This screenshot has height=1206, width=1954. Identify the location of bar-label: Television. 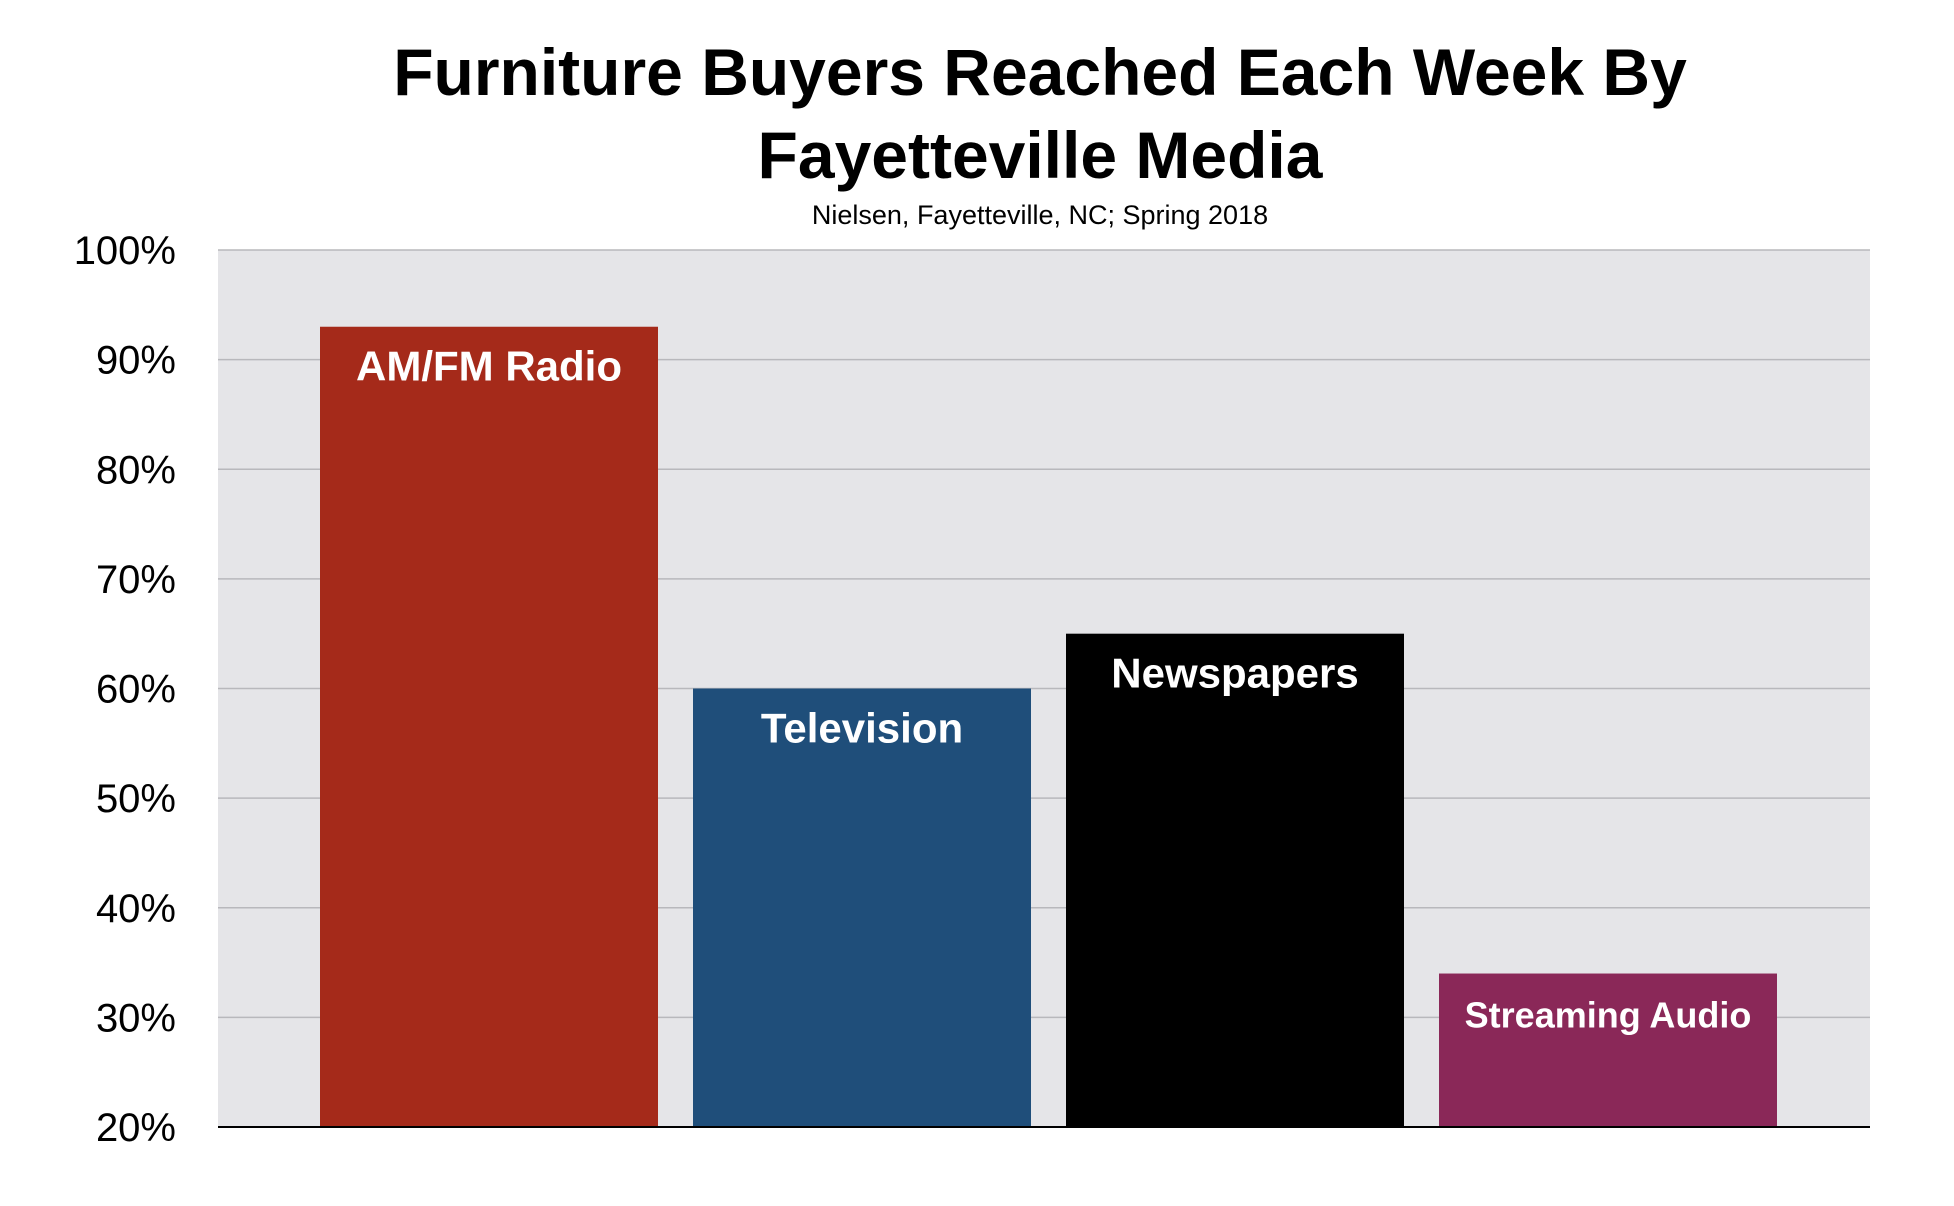
(862, 728).